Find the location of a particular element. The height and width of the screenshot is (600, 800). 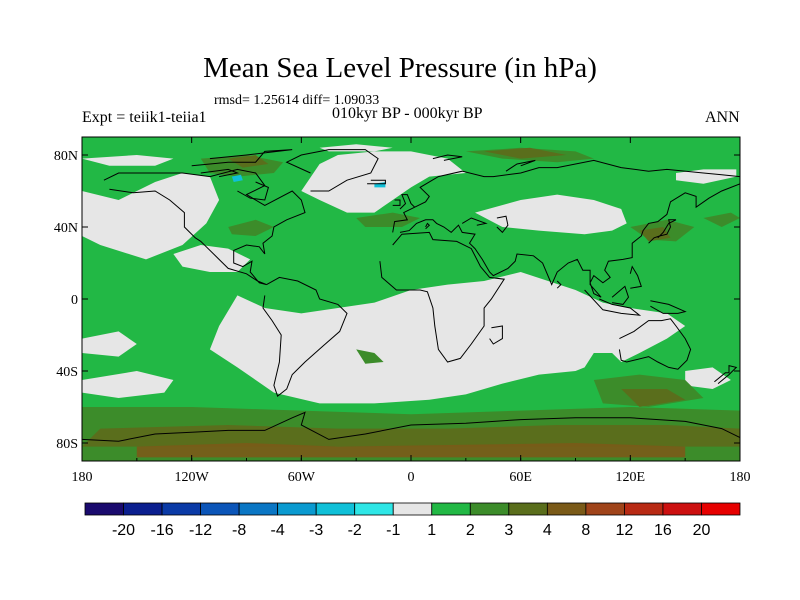

colorbar-label: -2 is located at coordinates (355, 530).